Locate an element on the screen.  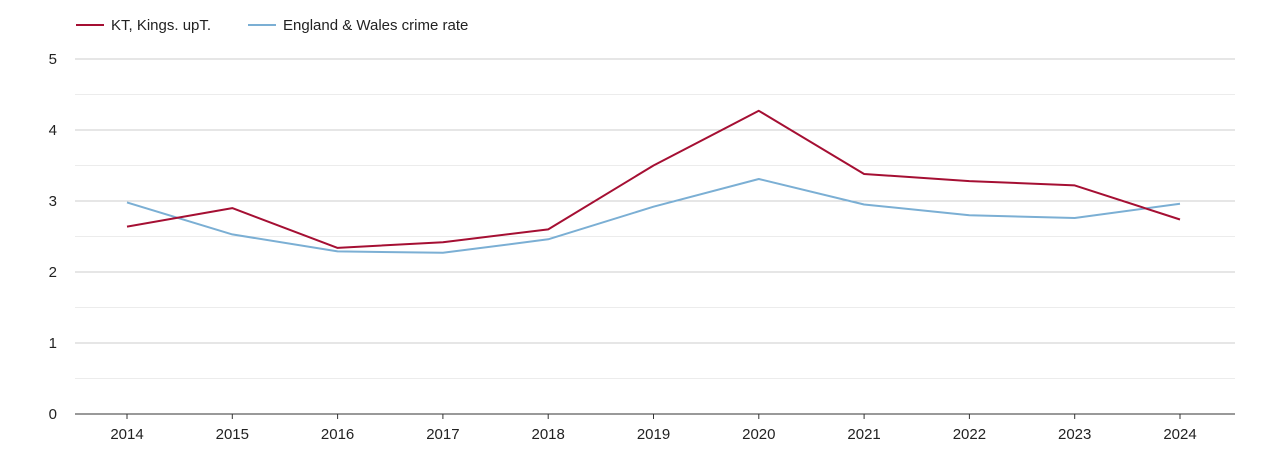
y-tick-label: 1 is located at coordinates (53, 343).